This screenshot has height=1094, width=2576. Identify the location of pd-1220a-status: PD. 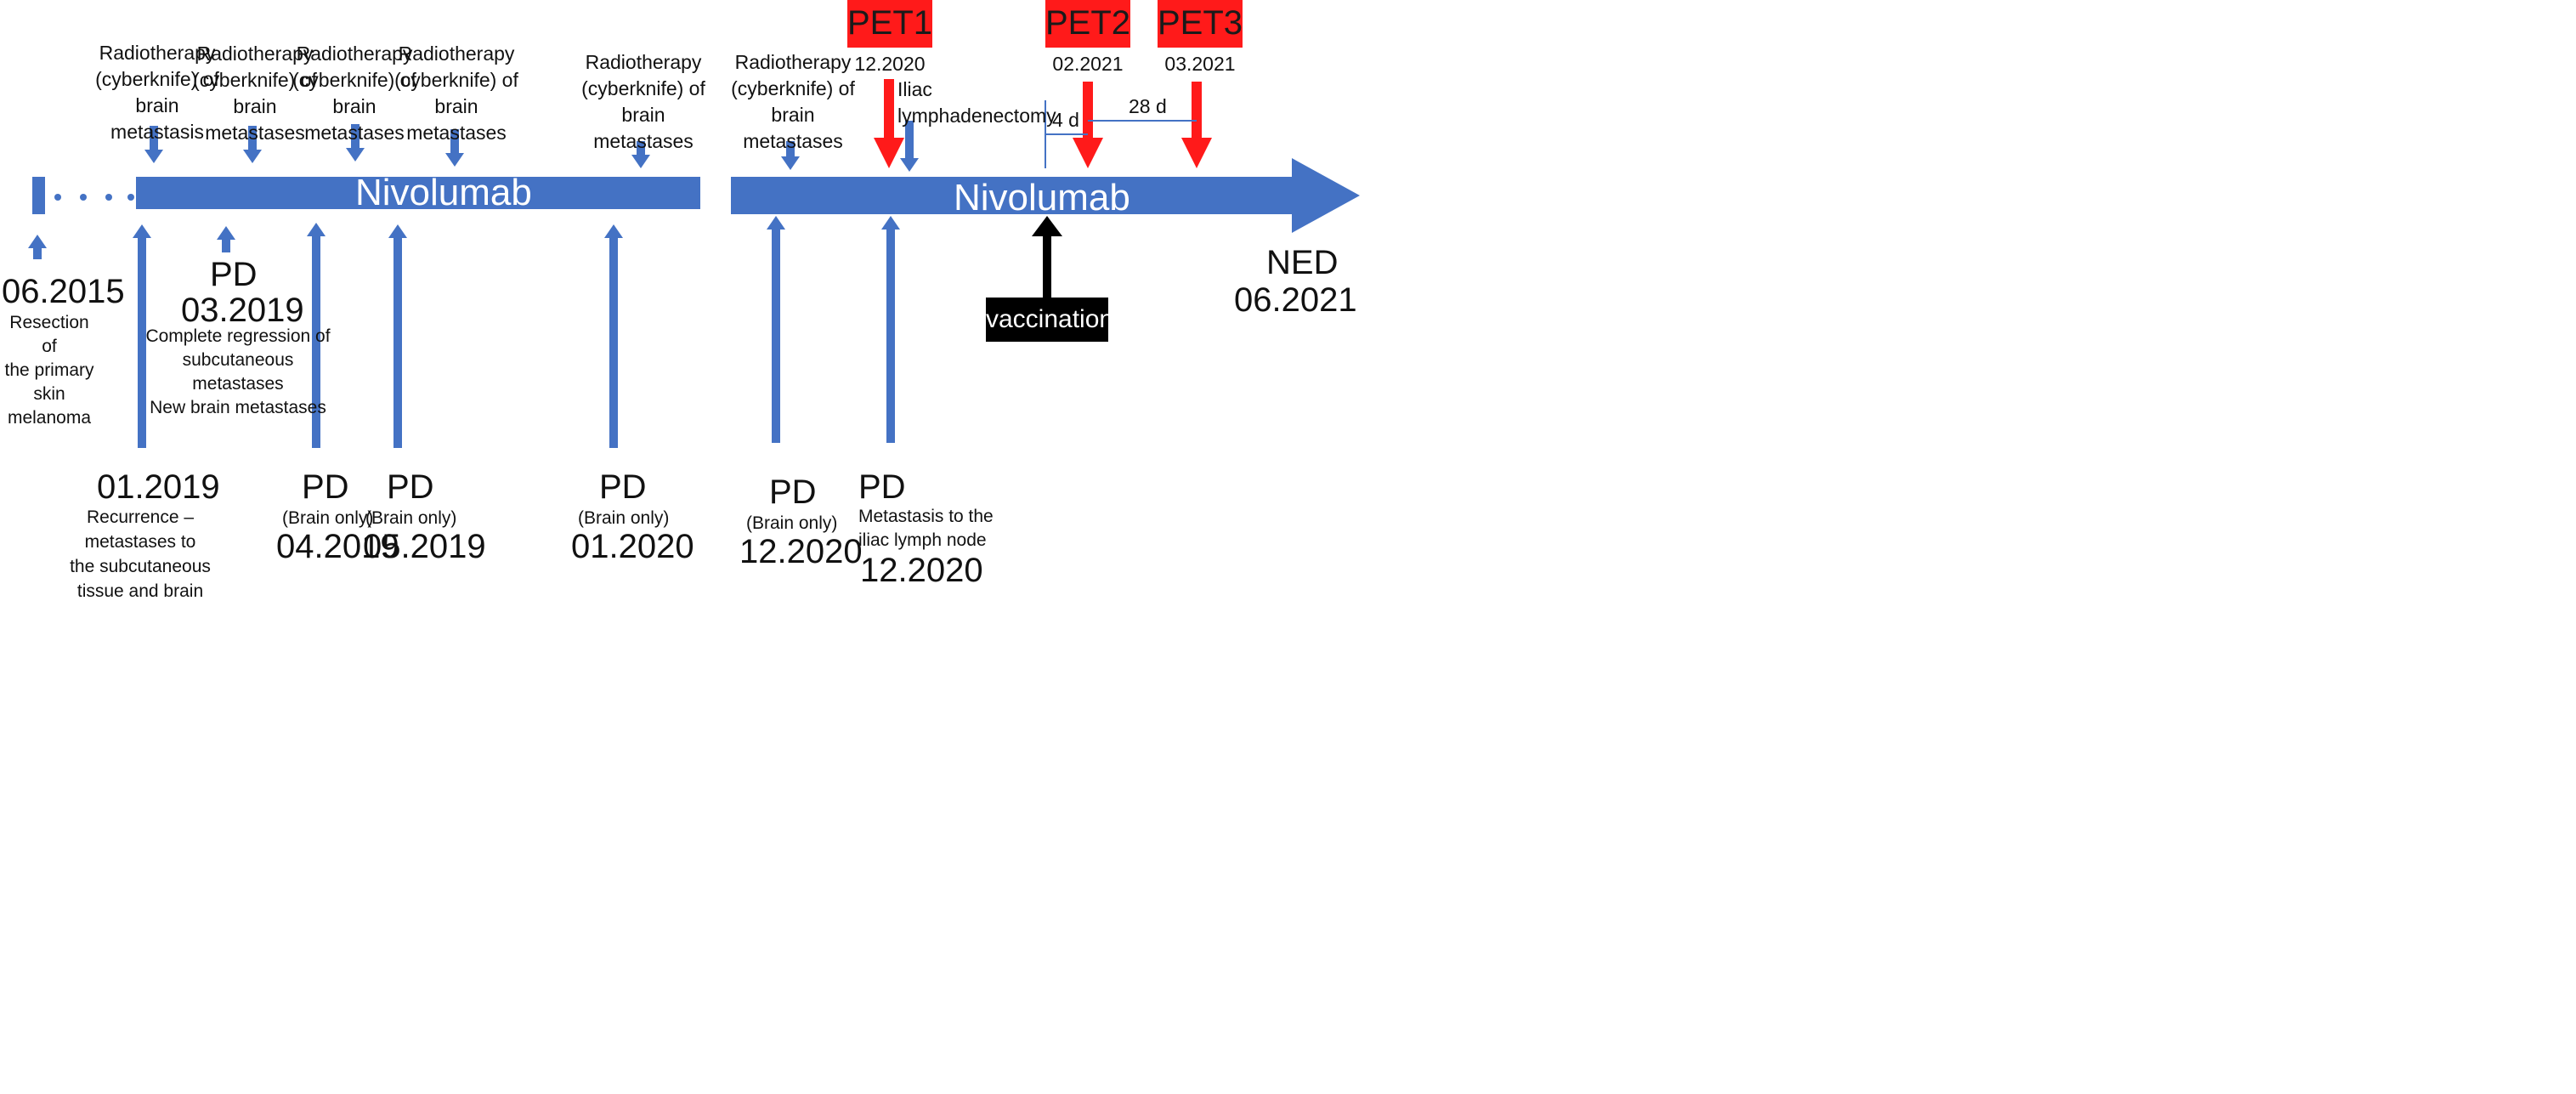
(793, 492).